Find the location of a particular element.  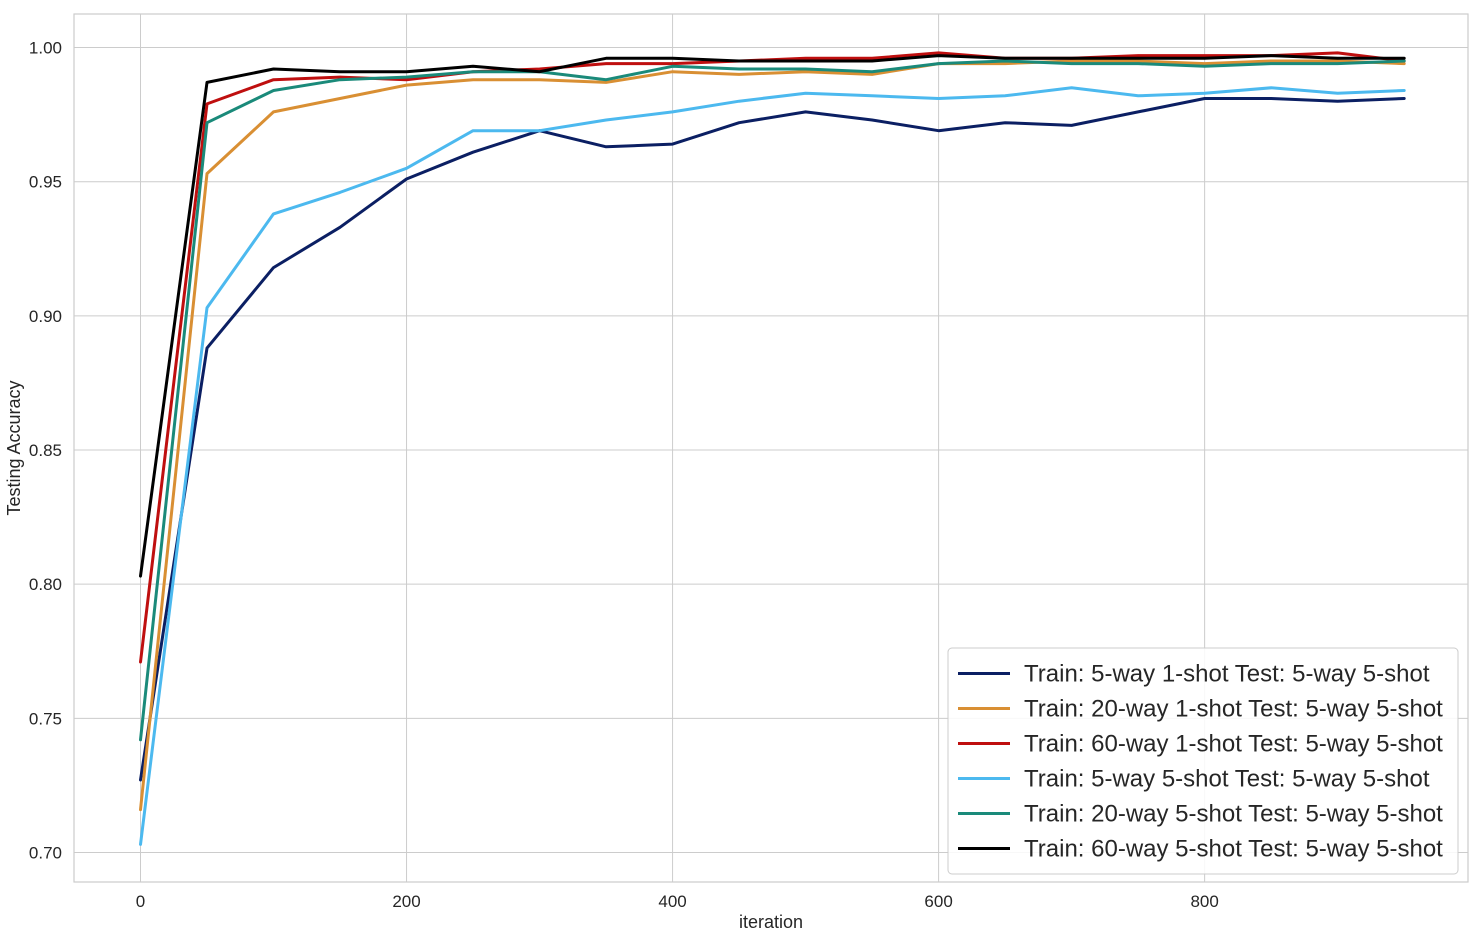

x-tick-label: 0 is located at coordinates (140, 901).